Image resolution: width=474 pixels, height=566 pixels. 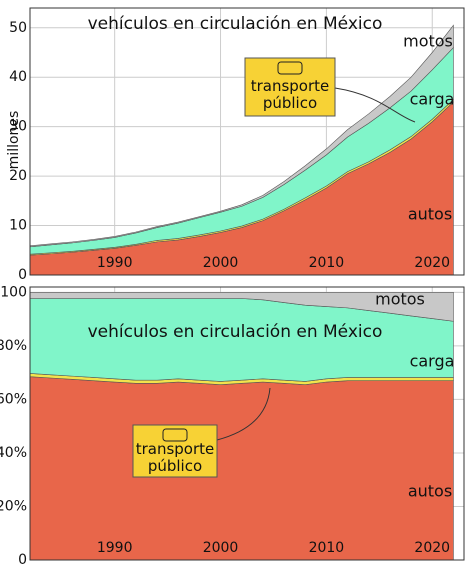 I want to click on y-tick-label: 20, so click(x=18, y=176).